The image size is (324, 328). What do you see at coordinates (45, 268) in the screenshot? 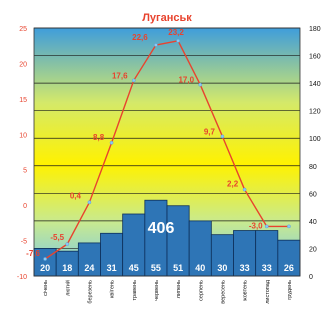
I see `bar-value-label: 20` at bounding box center [45, 268].